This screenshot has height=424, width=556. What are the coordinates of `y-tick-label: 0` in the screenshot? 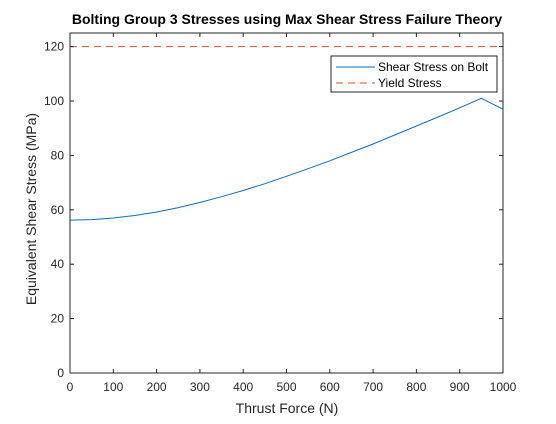 It's located at (60, 373).